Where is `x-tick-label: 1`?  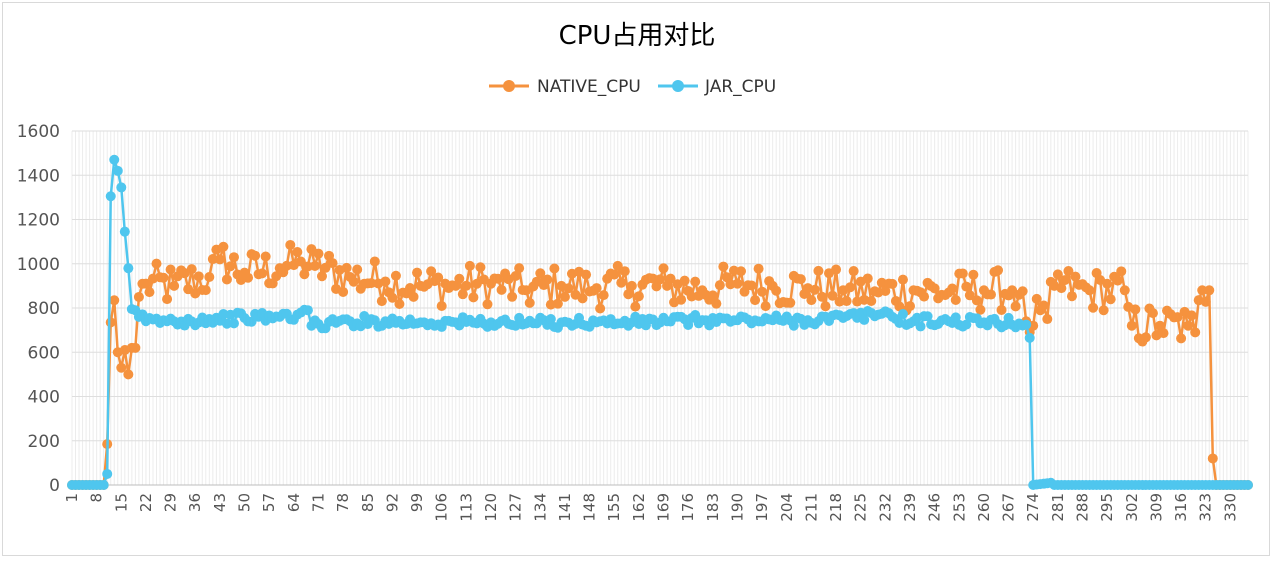
x-tick-label: 1 is located at coordinates (72, 498).